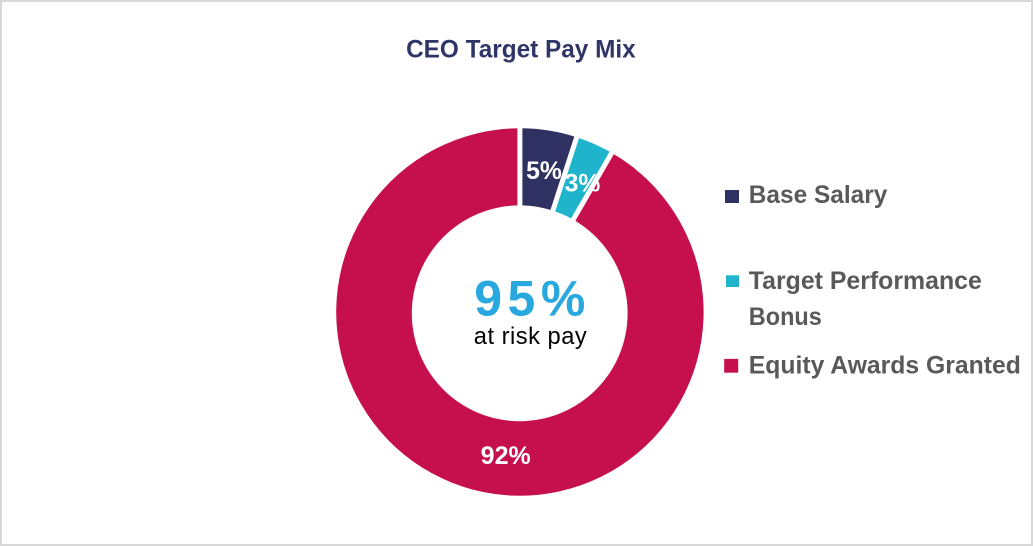 Image resolution: width=1033 pixels, height=546 pixels. What do you see at coordinates (865, 281) in the screenshot?
I see `svg-text: Target Performance` at bounding box center [865, 281].